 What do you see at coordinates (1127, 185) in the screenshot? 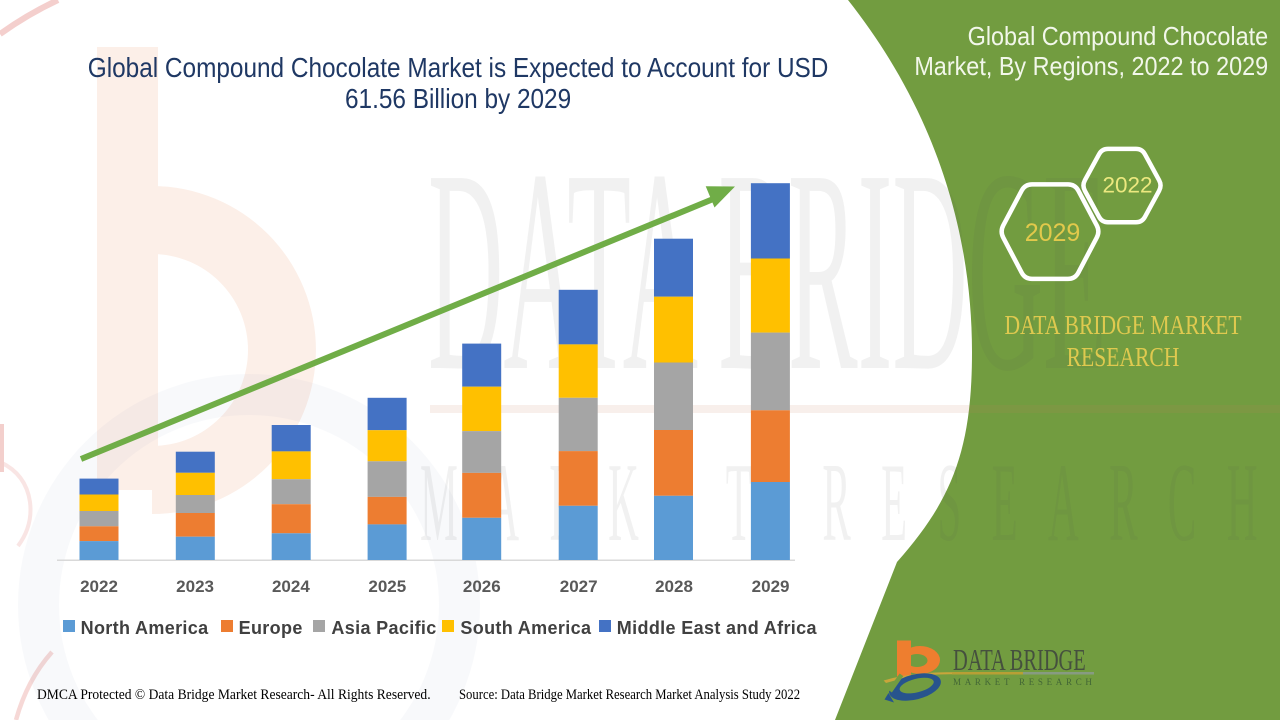
I see `svg-text: 2022` at bounding box center [1127, 185].